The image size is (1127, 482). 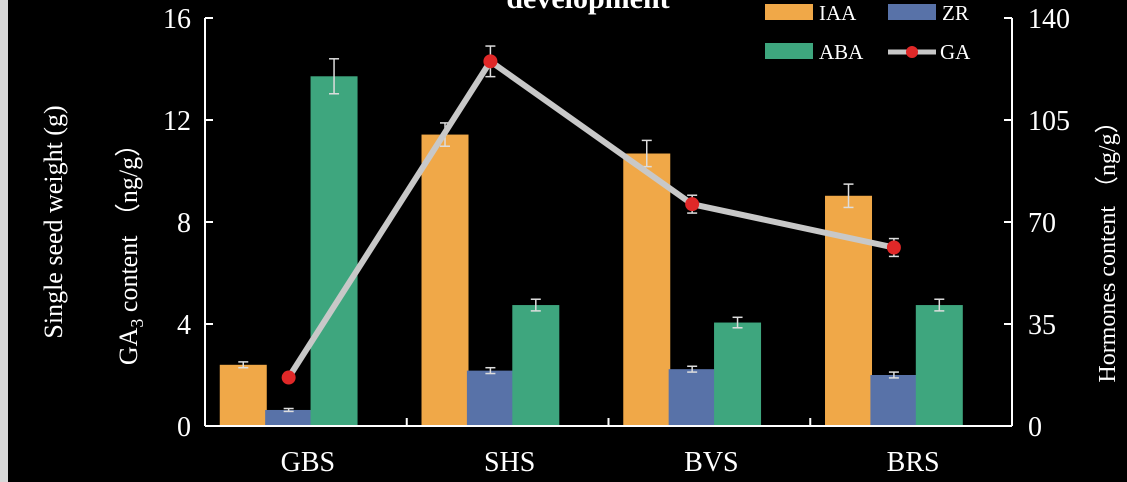 I want to click on left-tick-label: 4, so click(x=184, y=325).